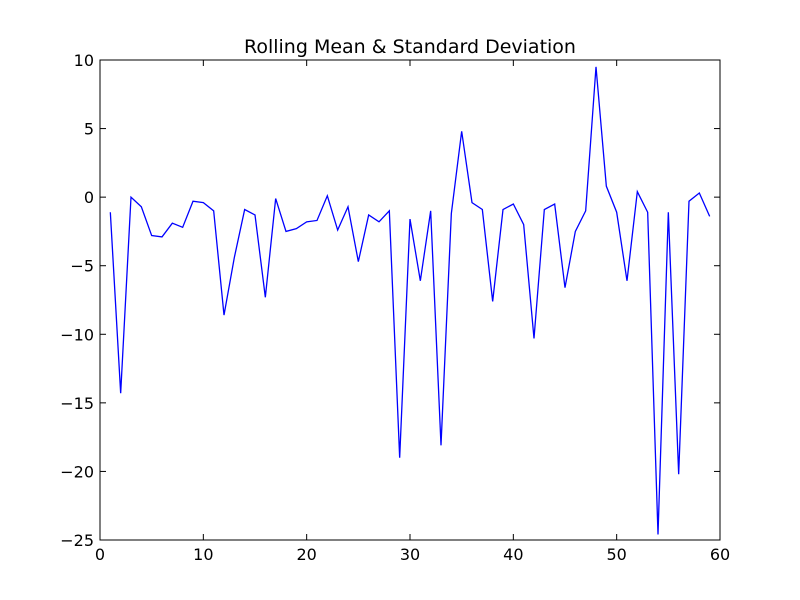 This screenshot has width=800, height=600. Describe the element at coordinates (84, 60) in the screenshot. I see `y-tick-label: 10` at that location.